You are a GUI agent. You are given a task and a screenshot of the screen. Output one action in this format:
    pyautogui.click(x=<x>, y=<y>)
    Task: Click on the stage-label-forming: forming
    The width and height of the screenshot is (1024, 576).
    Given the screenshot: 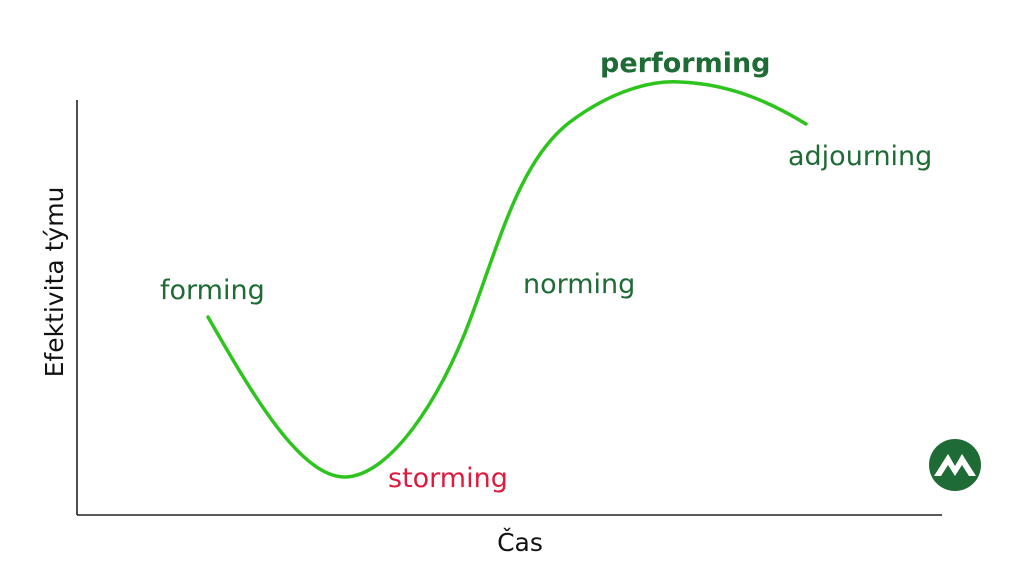 What is the action you would take?
    pyautogui.click(x=212, y=290)
    